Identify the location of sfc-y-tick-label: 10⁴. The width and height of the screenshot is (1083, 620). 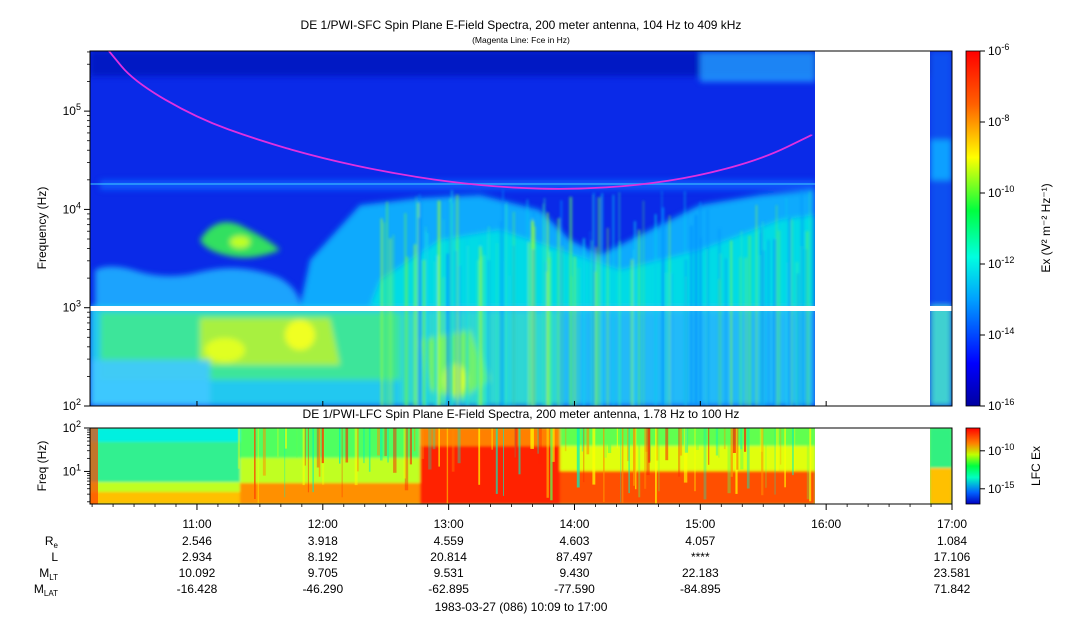
(72, 208).